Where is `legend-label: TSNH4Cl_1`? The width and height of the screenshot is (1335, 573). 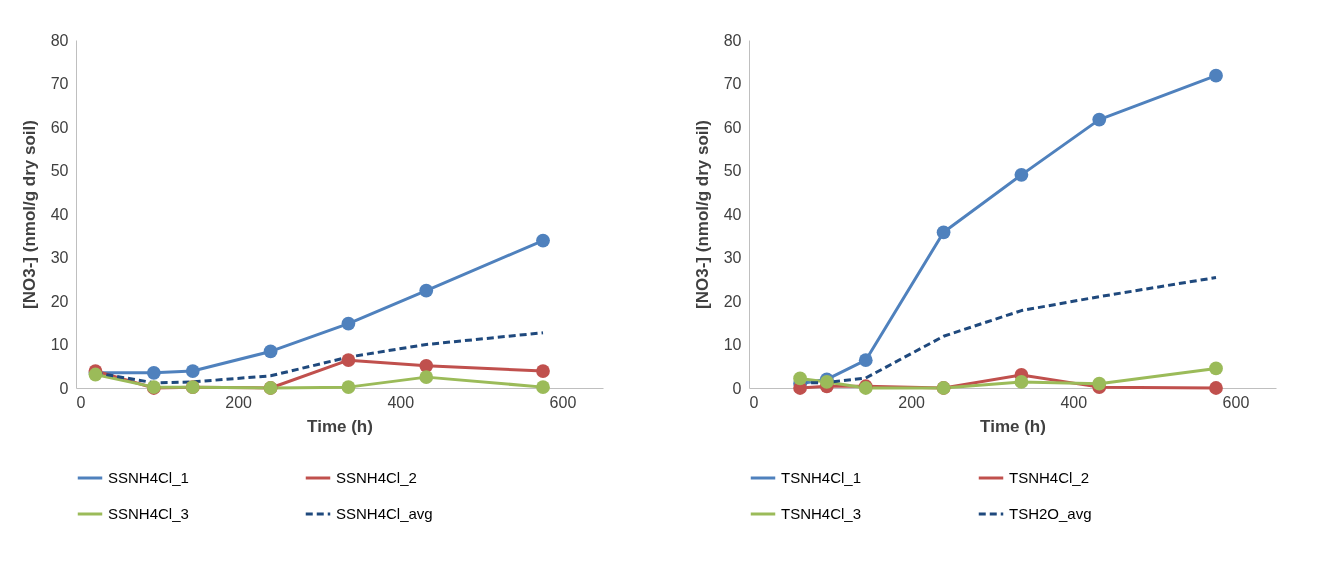
legend-label: TSNH4Cl_1 is located at coordinates (821, 477).